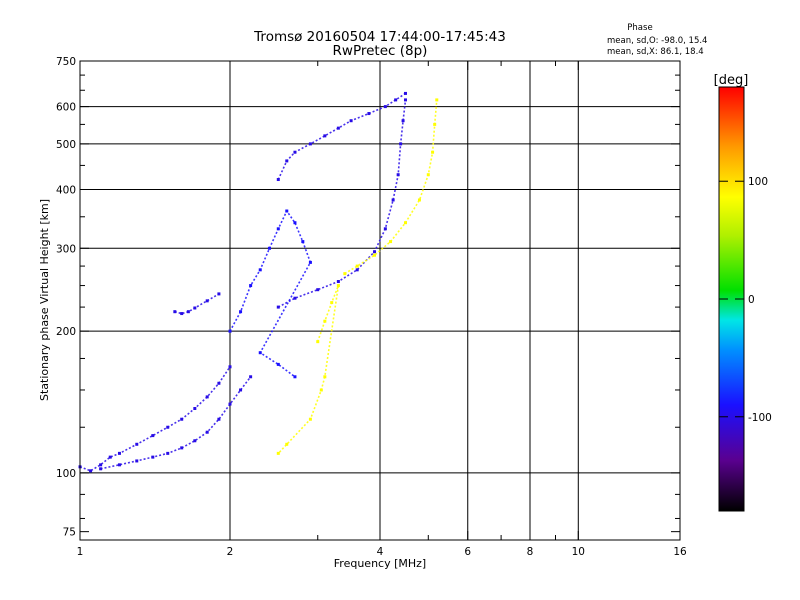  I want to click on x-tick-label: 6, so click(467, 552).